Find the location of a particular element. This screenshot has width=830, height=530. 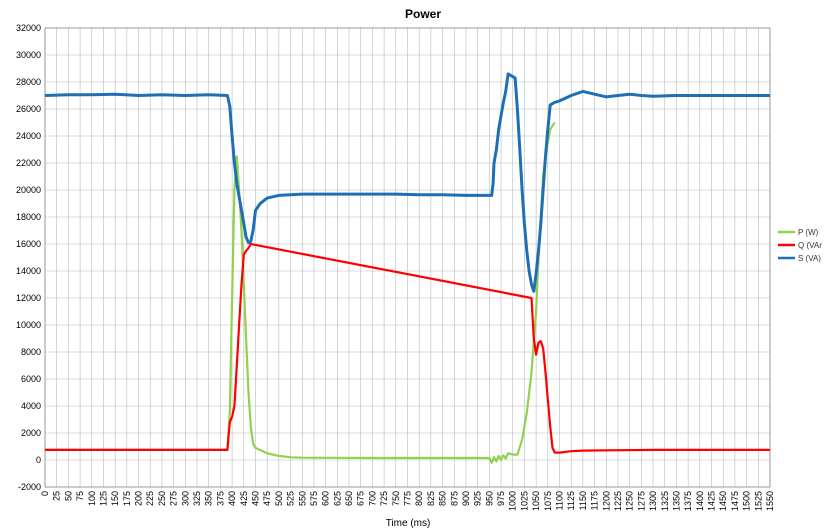

y-tick-label: 0 is located at coordinates (38, 460).